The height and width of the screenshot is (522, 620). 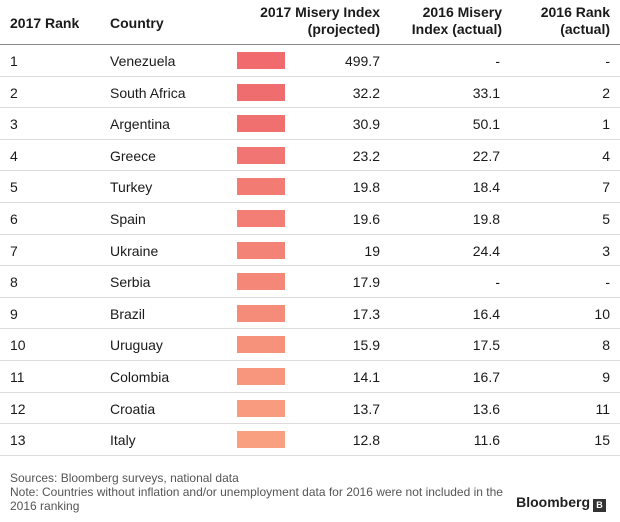 I want to click on table-row: 6 Spain 19.6 19.8 5, so click(x=310, y=219).